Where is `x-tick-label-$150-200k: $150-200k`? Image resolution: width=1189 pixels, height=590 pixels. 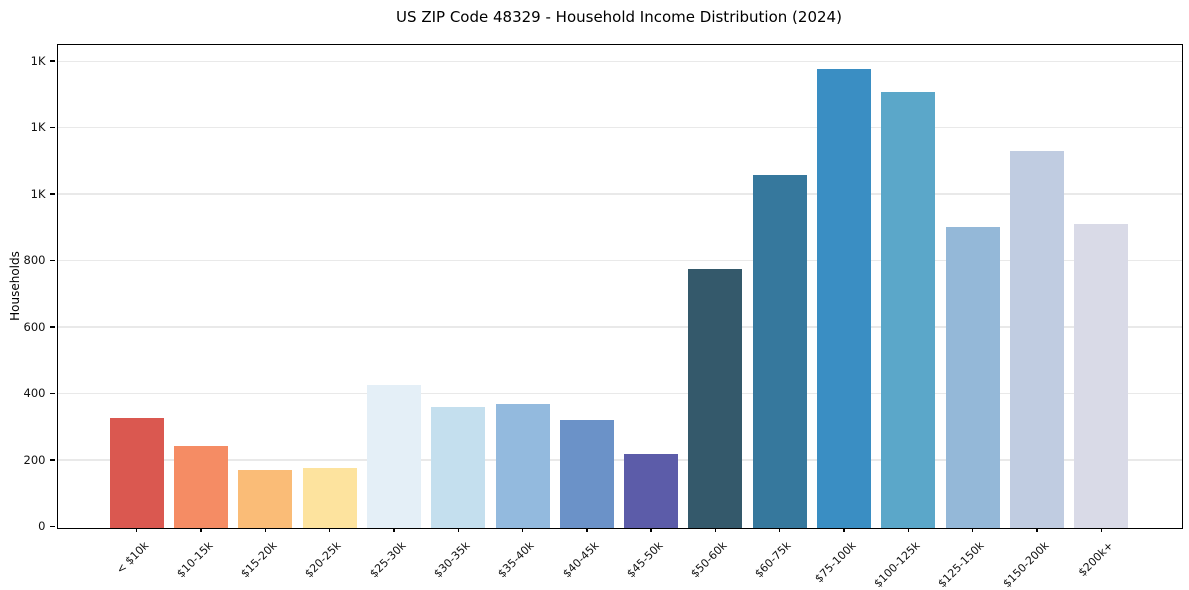 x-tick-label-$150-200k: $150-200k is located at coordinates (1026, 564).